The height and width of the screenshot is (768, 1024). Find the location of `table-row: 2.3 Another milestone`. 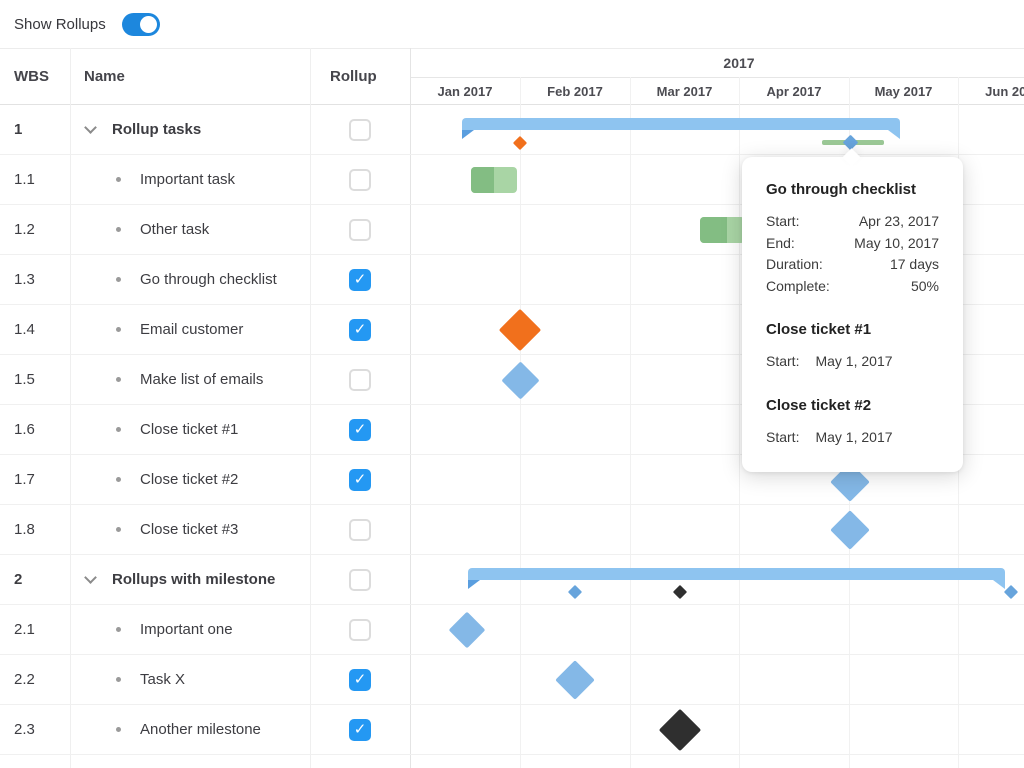

table-row: 2.3 Another milestone is located at coordinates (512, 730).